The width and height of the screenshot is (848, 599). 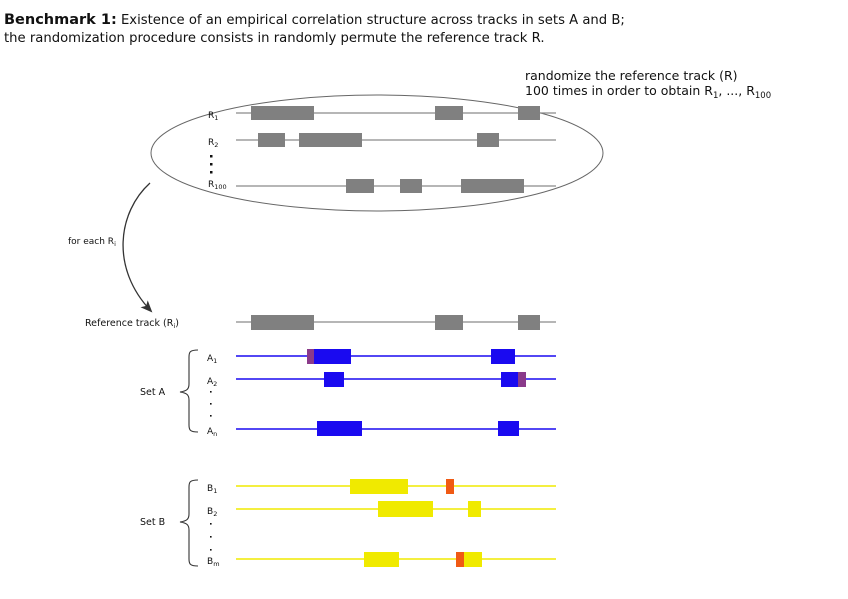 What do you see at coordinates (92, 242) in the screenshot?
I see `for-each-label: for each Ri` at bounding box center [92, 242].